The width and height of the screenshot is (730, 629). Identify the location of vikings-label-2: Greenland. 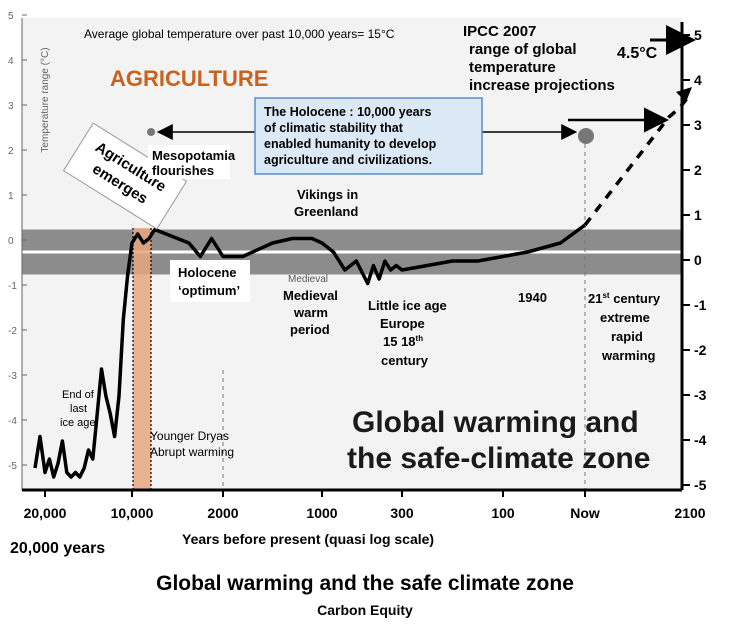
(326, 211).